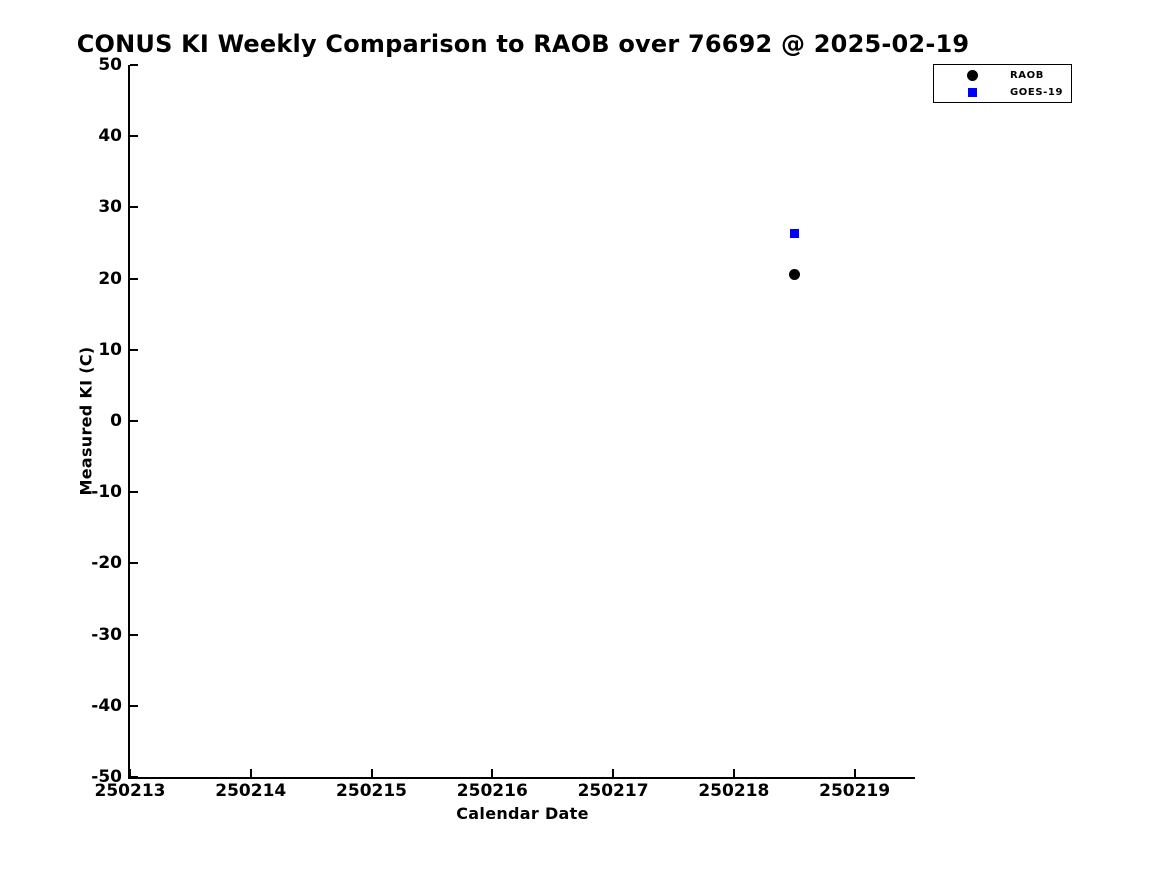 The width and height of the screenshot is (1167, 875). What do you see at coordinates (1037, 92) in the screenshot?
I see `legend-item-label: GOES-19` at bounding box center [1037, 92].